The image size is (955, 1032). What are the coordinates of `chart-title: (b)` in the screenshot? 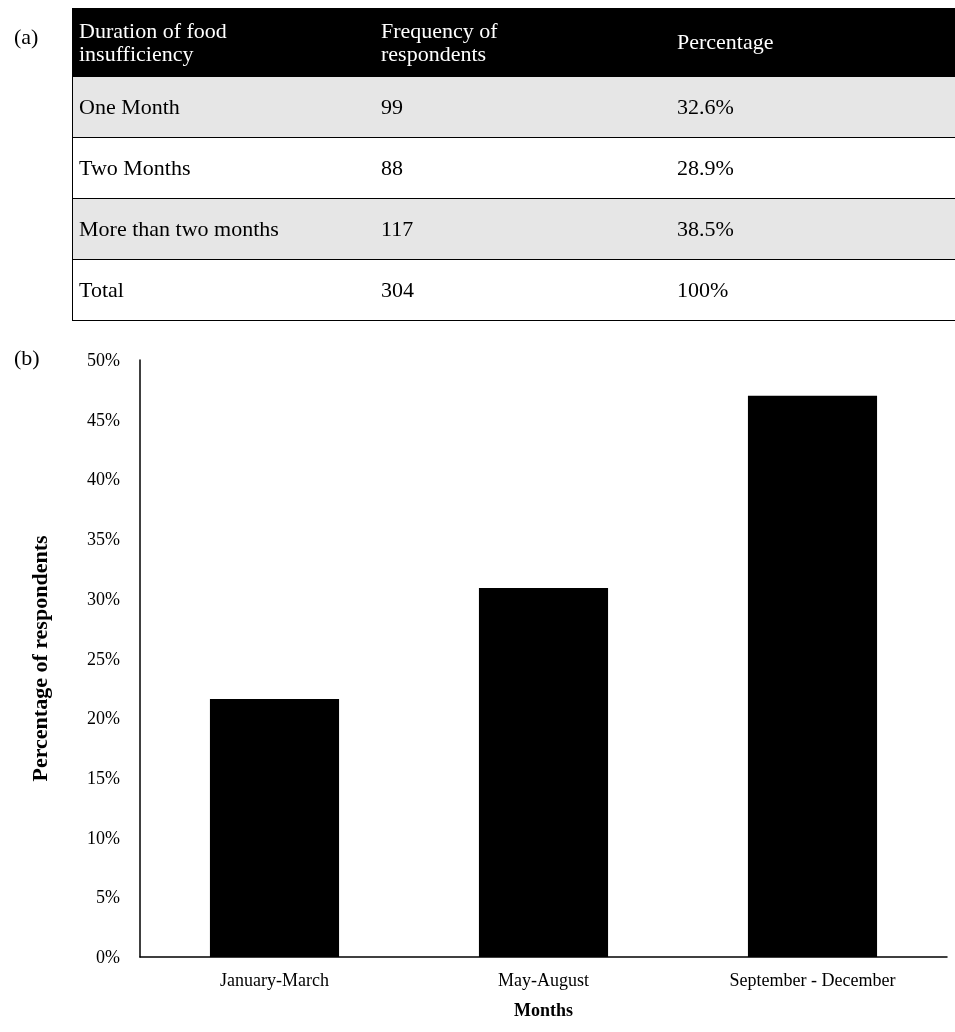 It's located at (27, 358).